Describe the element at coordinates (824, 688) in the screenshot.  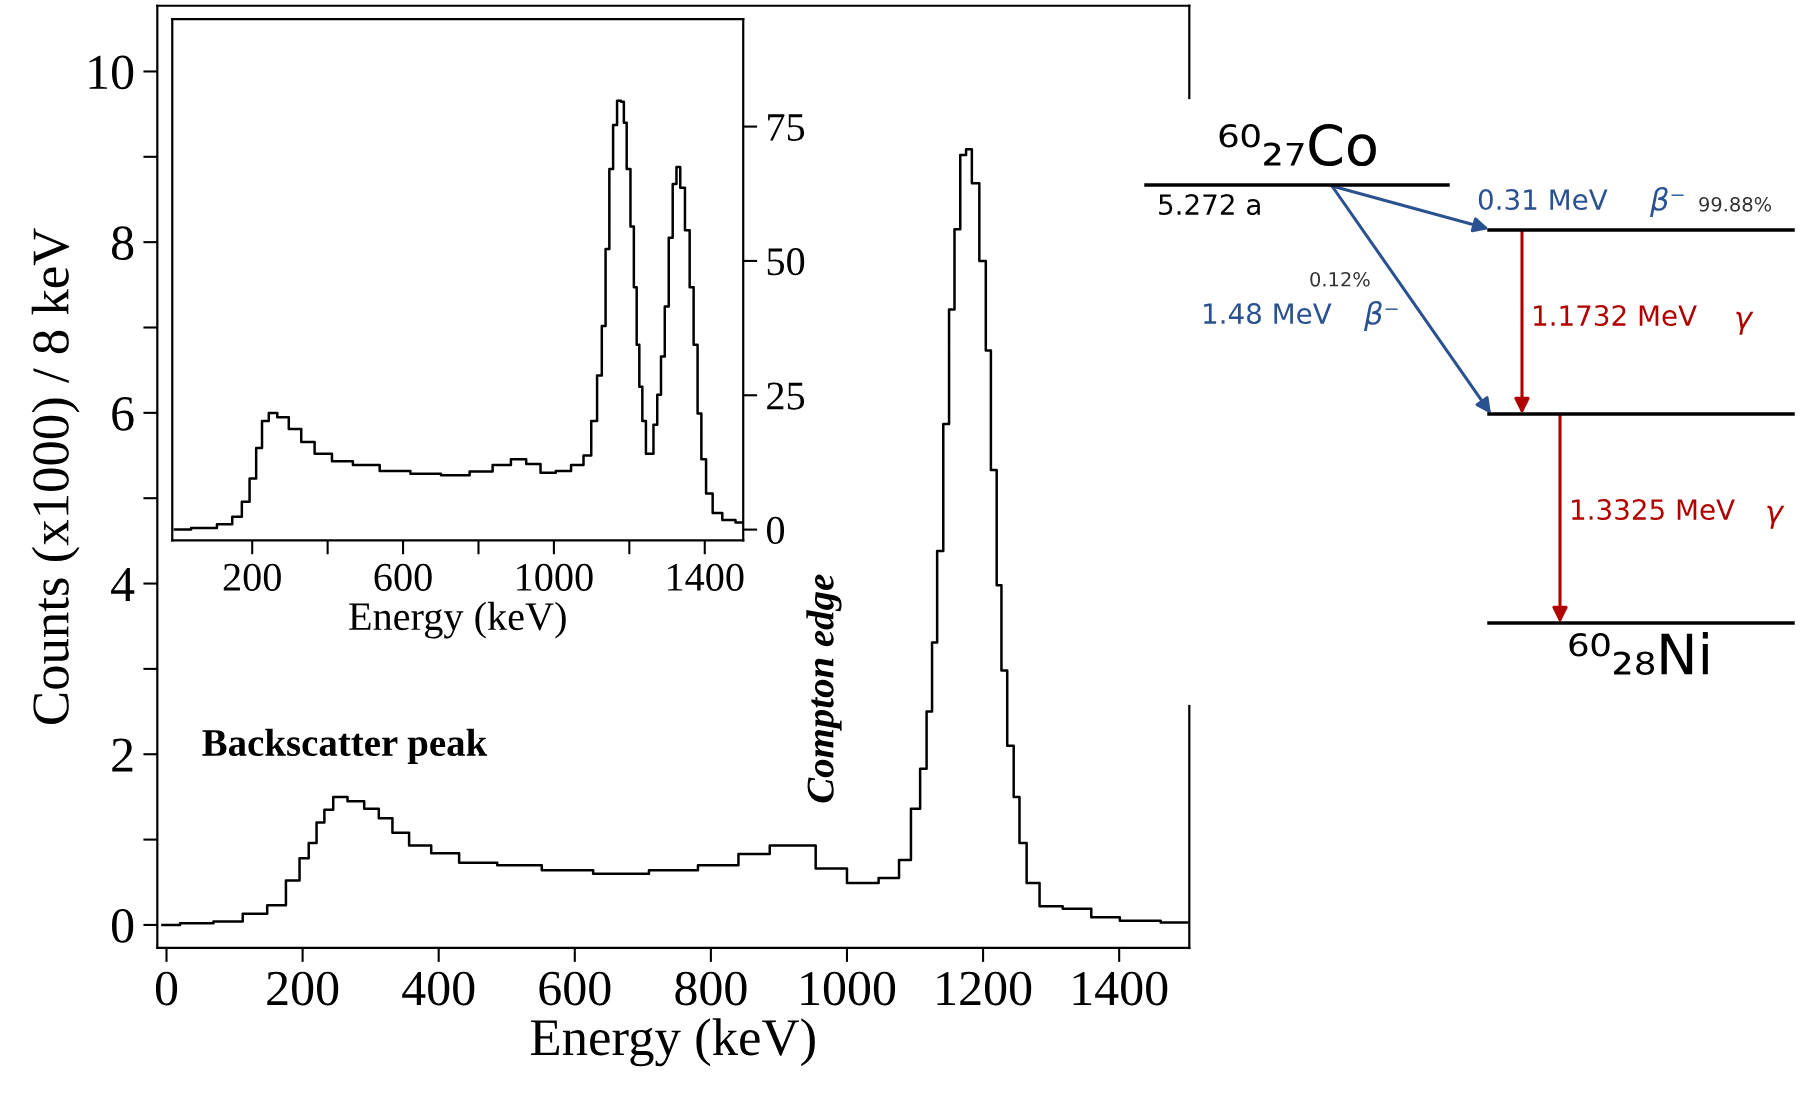
I see `annotation: Compton edge` at that location.